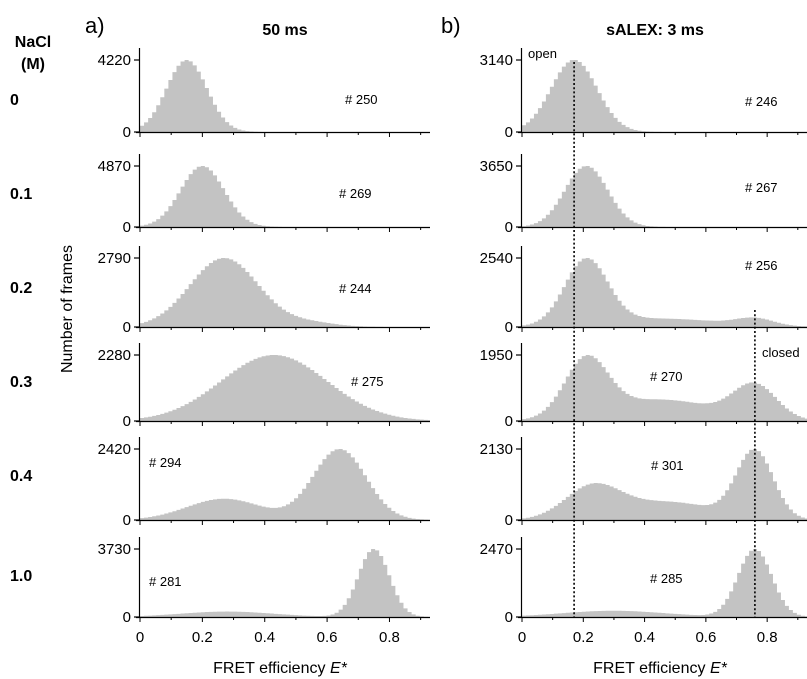  What do you see at coordinates (355, 288) in the screenshot?
I see `frame-count-label: # 244` at bounding box center [355, 288].